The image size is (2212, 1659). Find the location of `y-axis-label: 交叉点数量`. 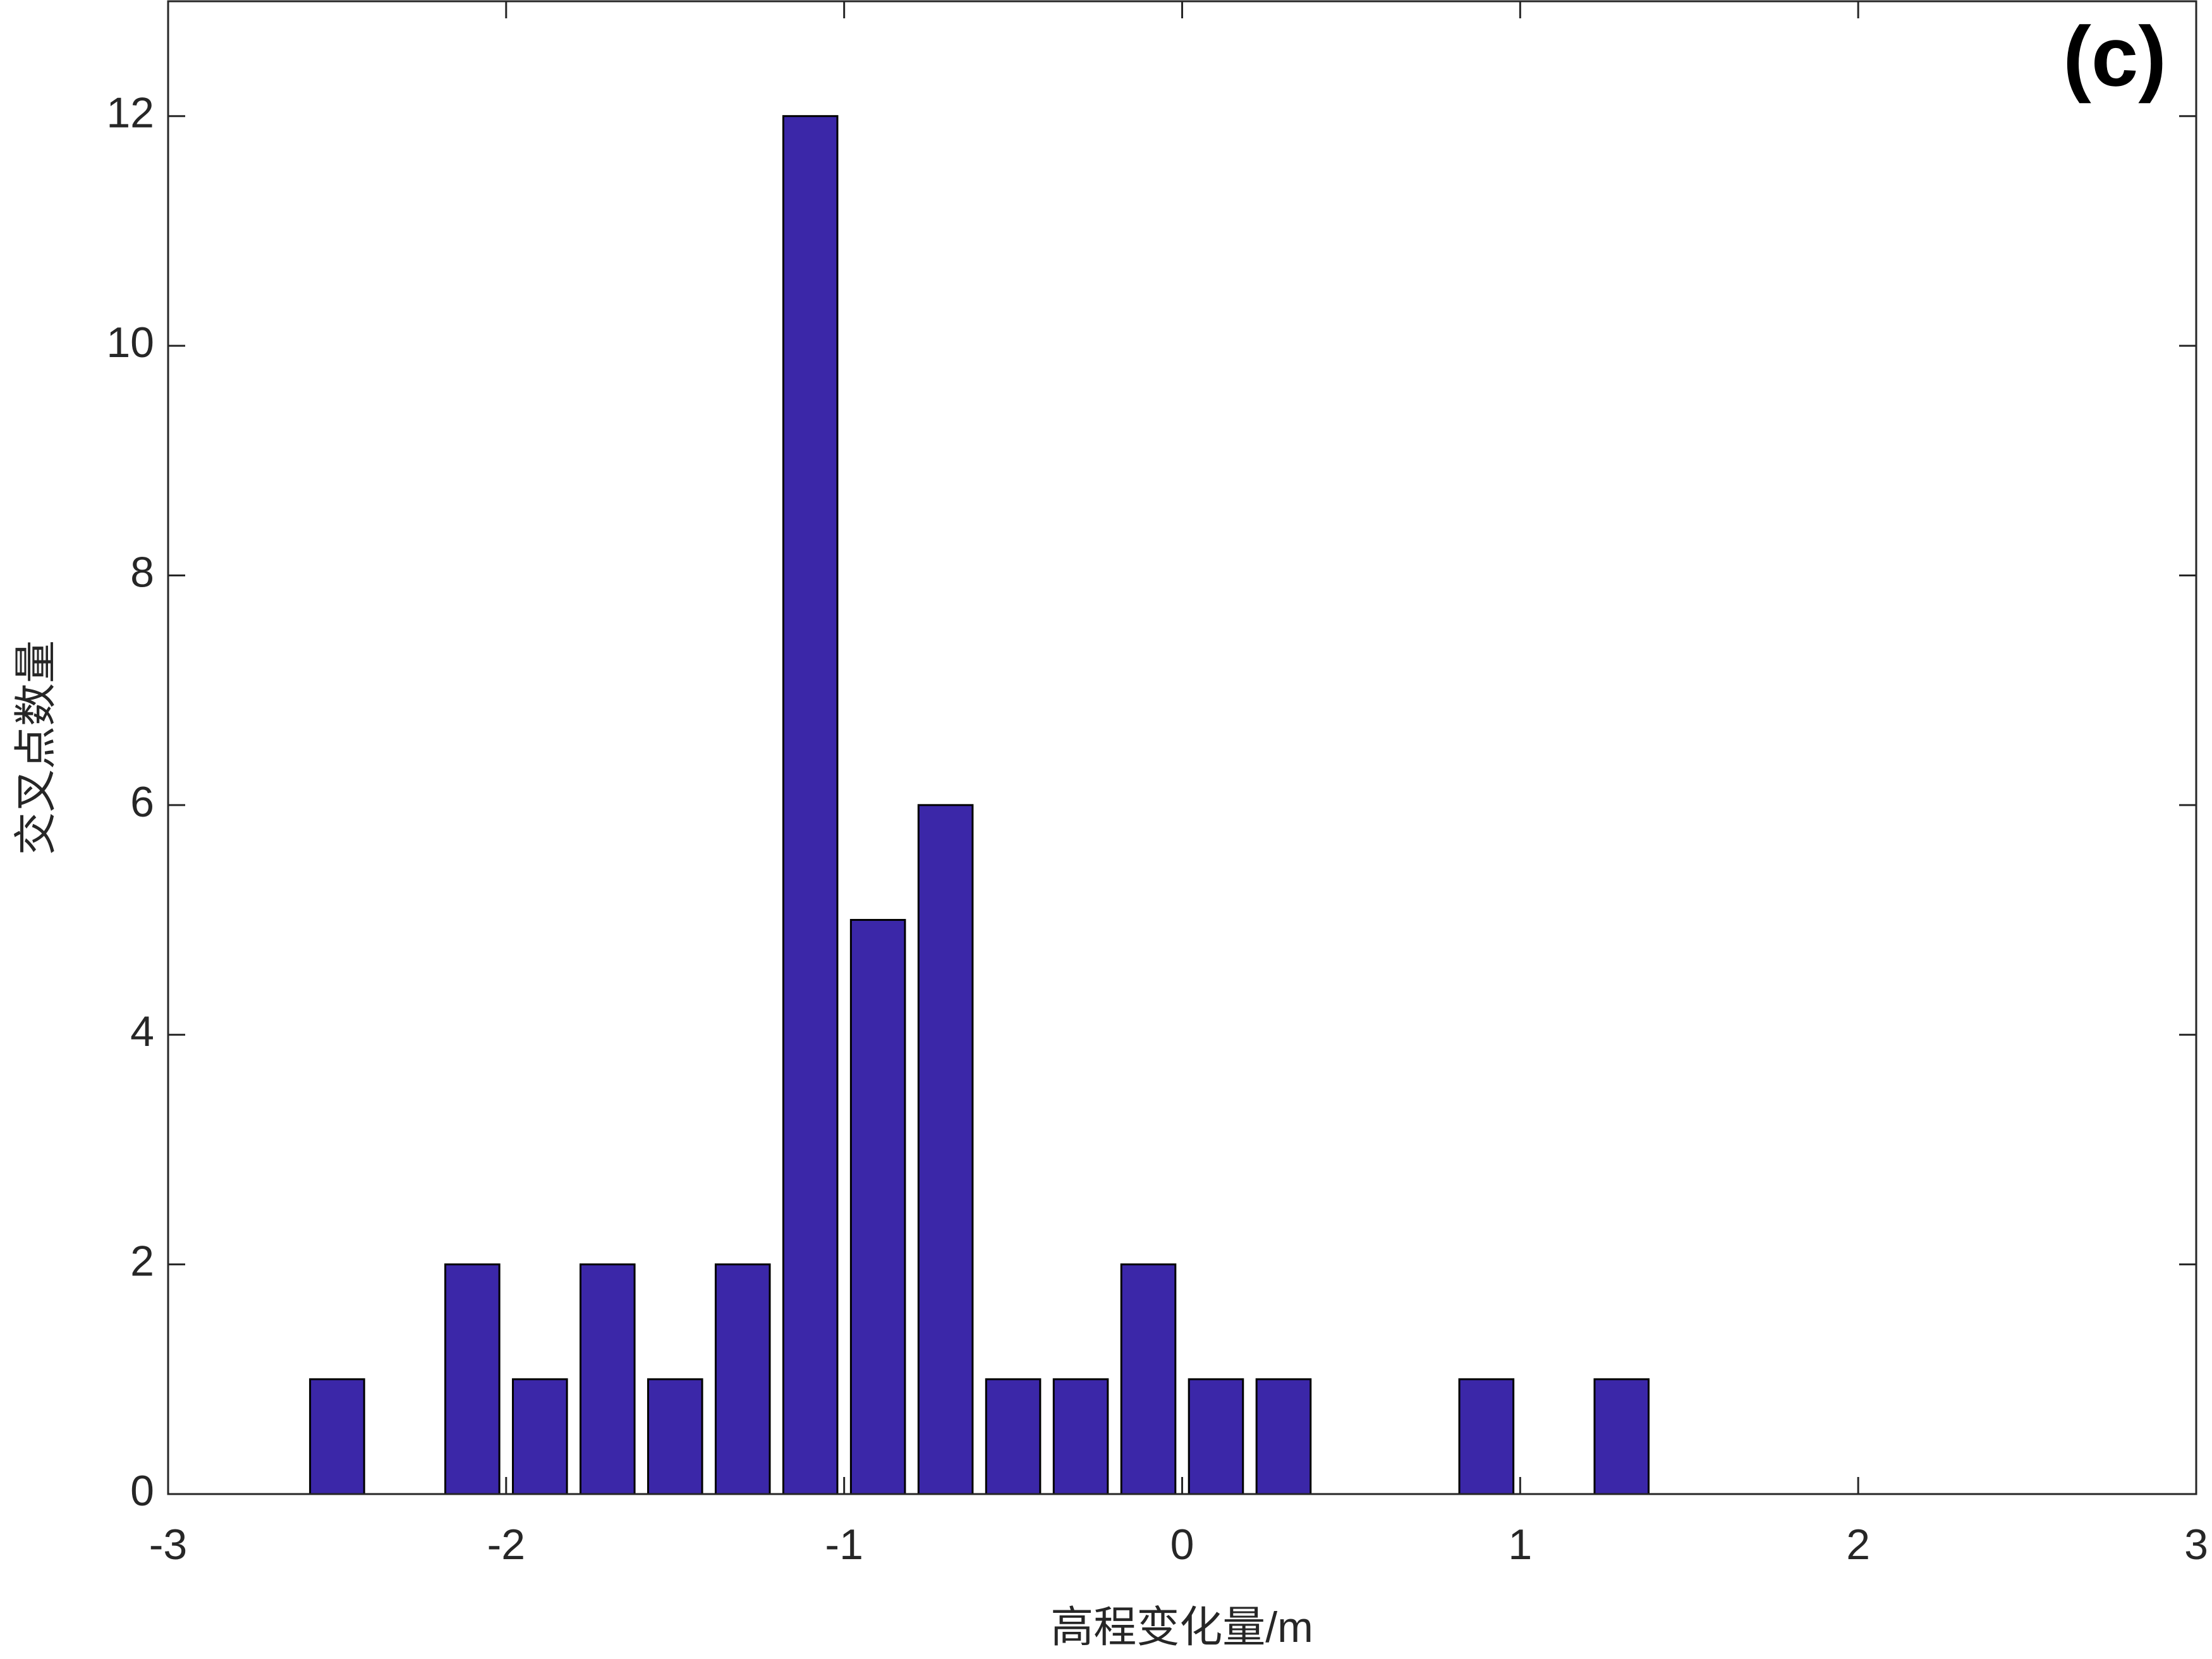

y-axis-label: 交叉点数量 is located at coordinates (36, 747).